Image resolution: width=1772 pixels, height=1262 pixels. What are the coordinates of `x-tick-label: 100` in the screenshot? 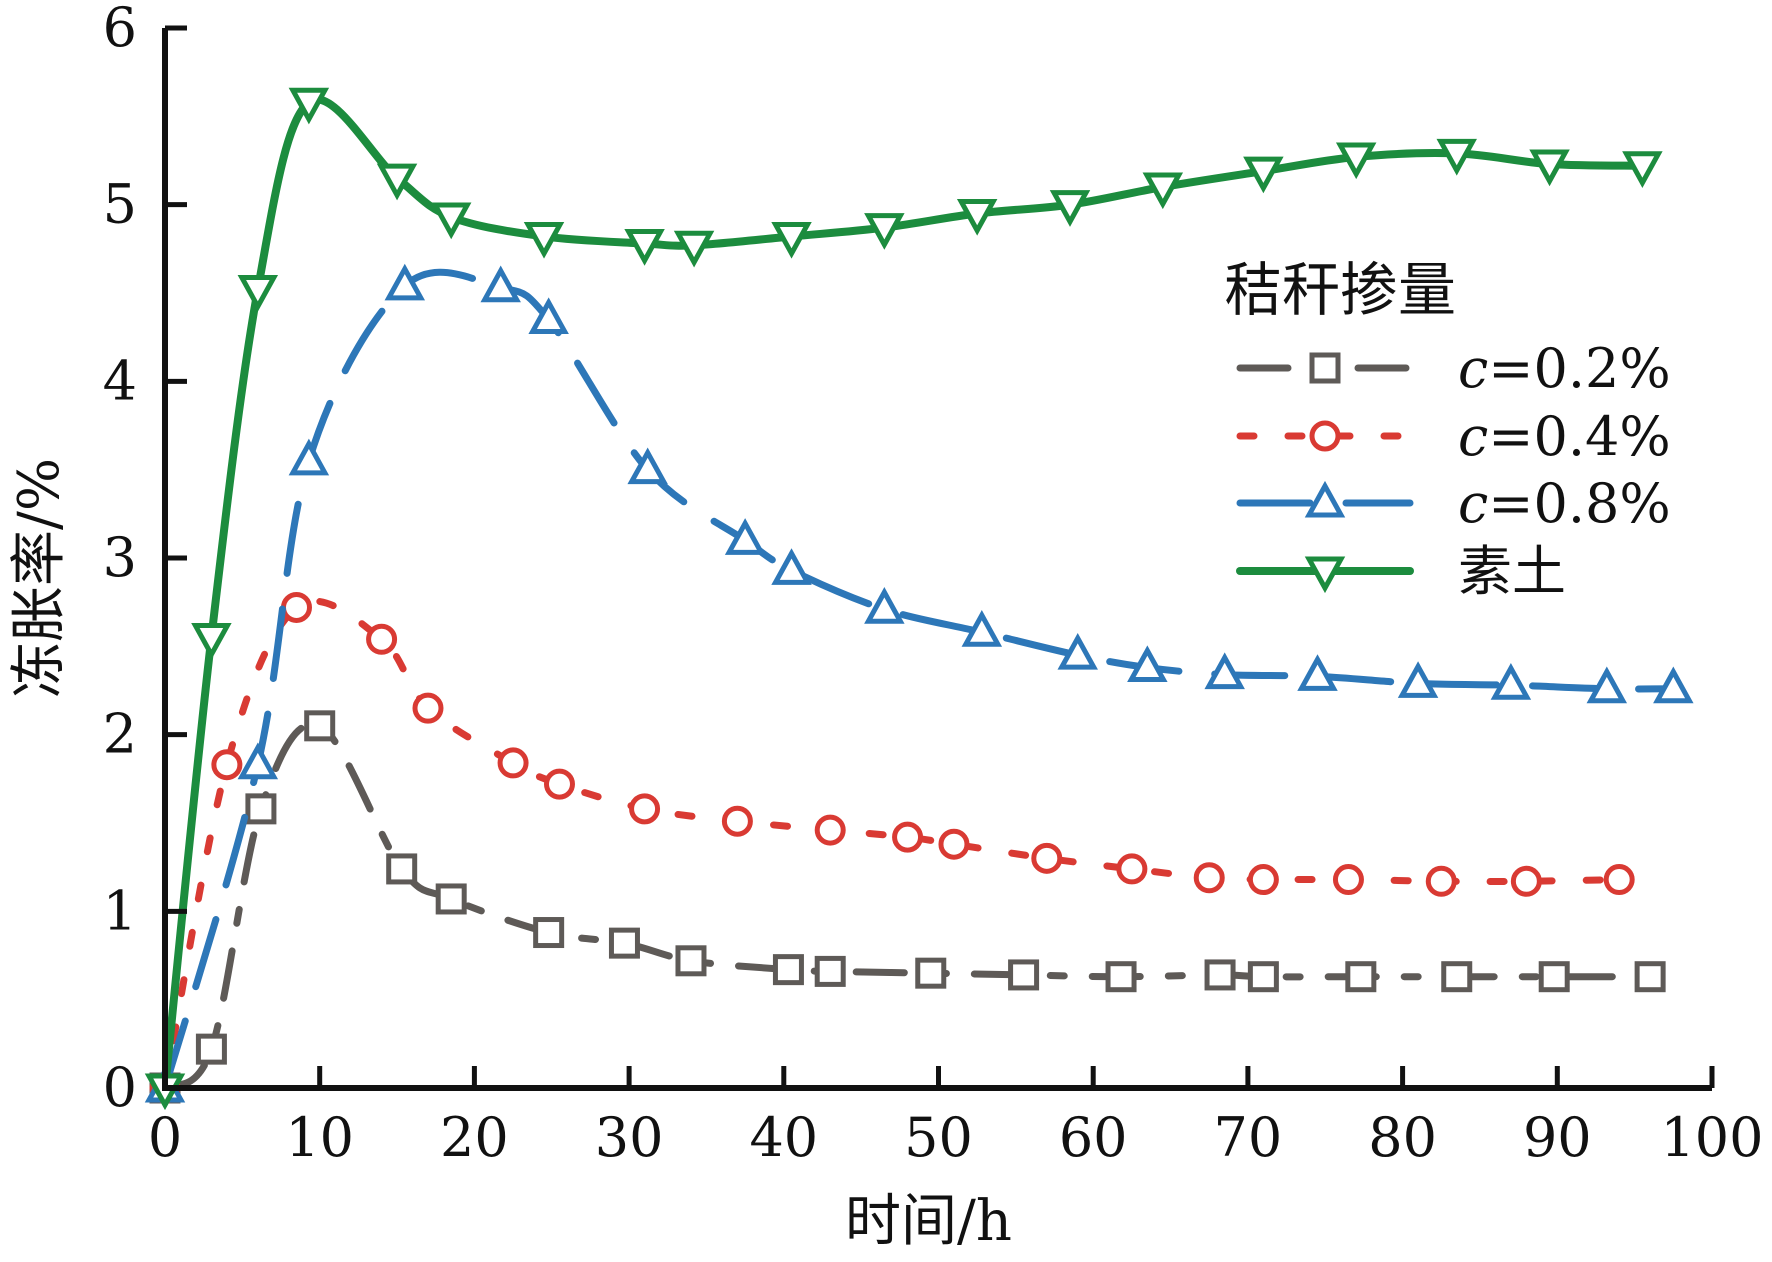 It's located at (1711, 1137).